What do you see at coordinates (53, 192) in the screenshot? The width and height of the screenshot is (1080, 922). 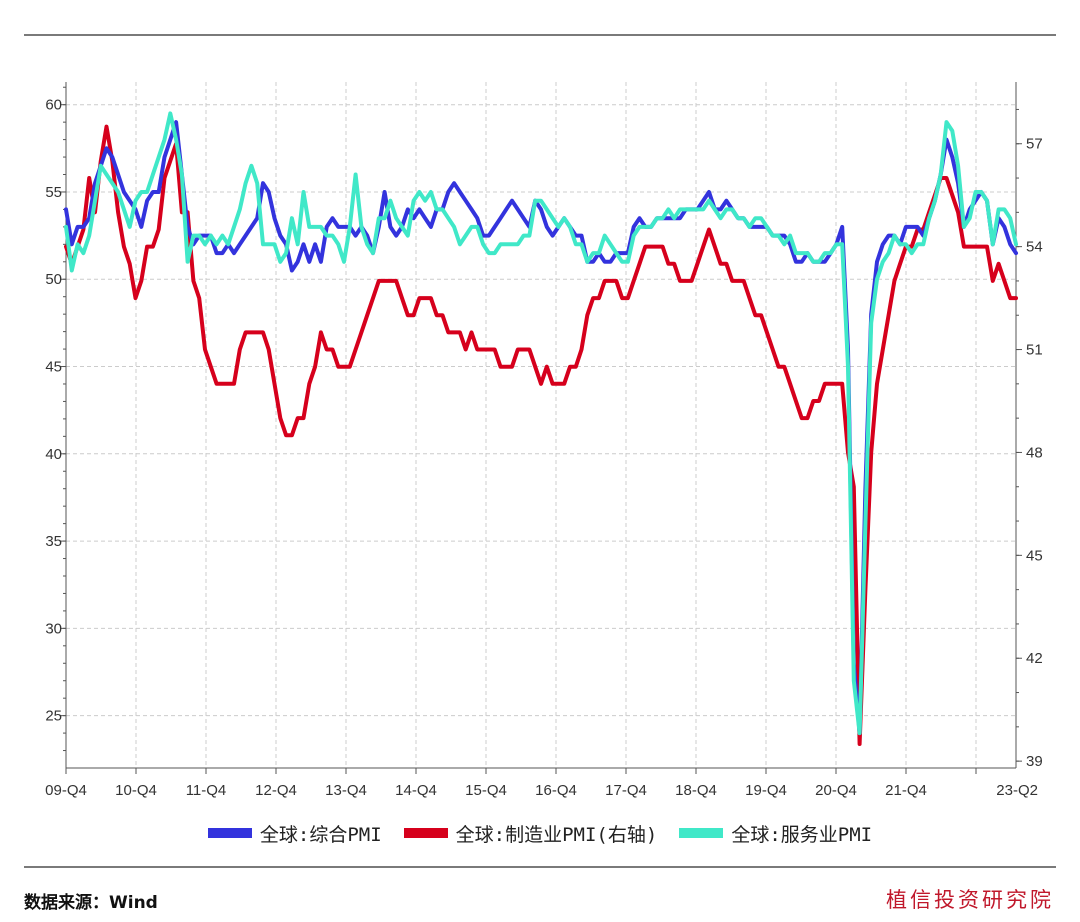 I see `y-left-tick-label: 55` at bounding box center [53, 192].